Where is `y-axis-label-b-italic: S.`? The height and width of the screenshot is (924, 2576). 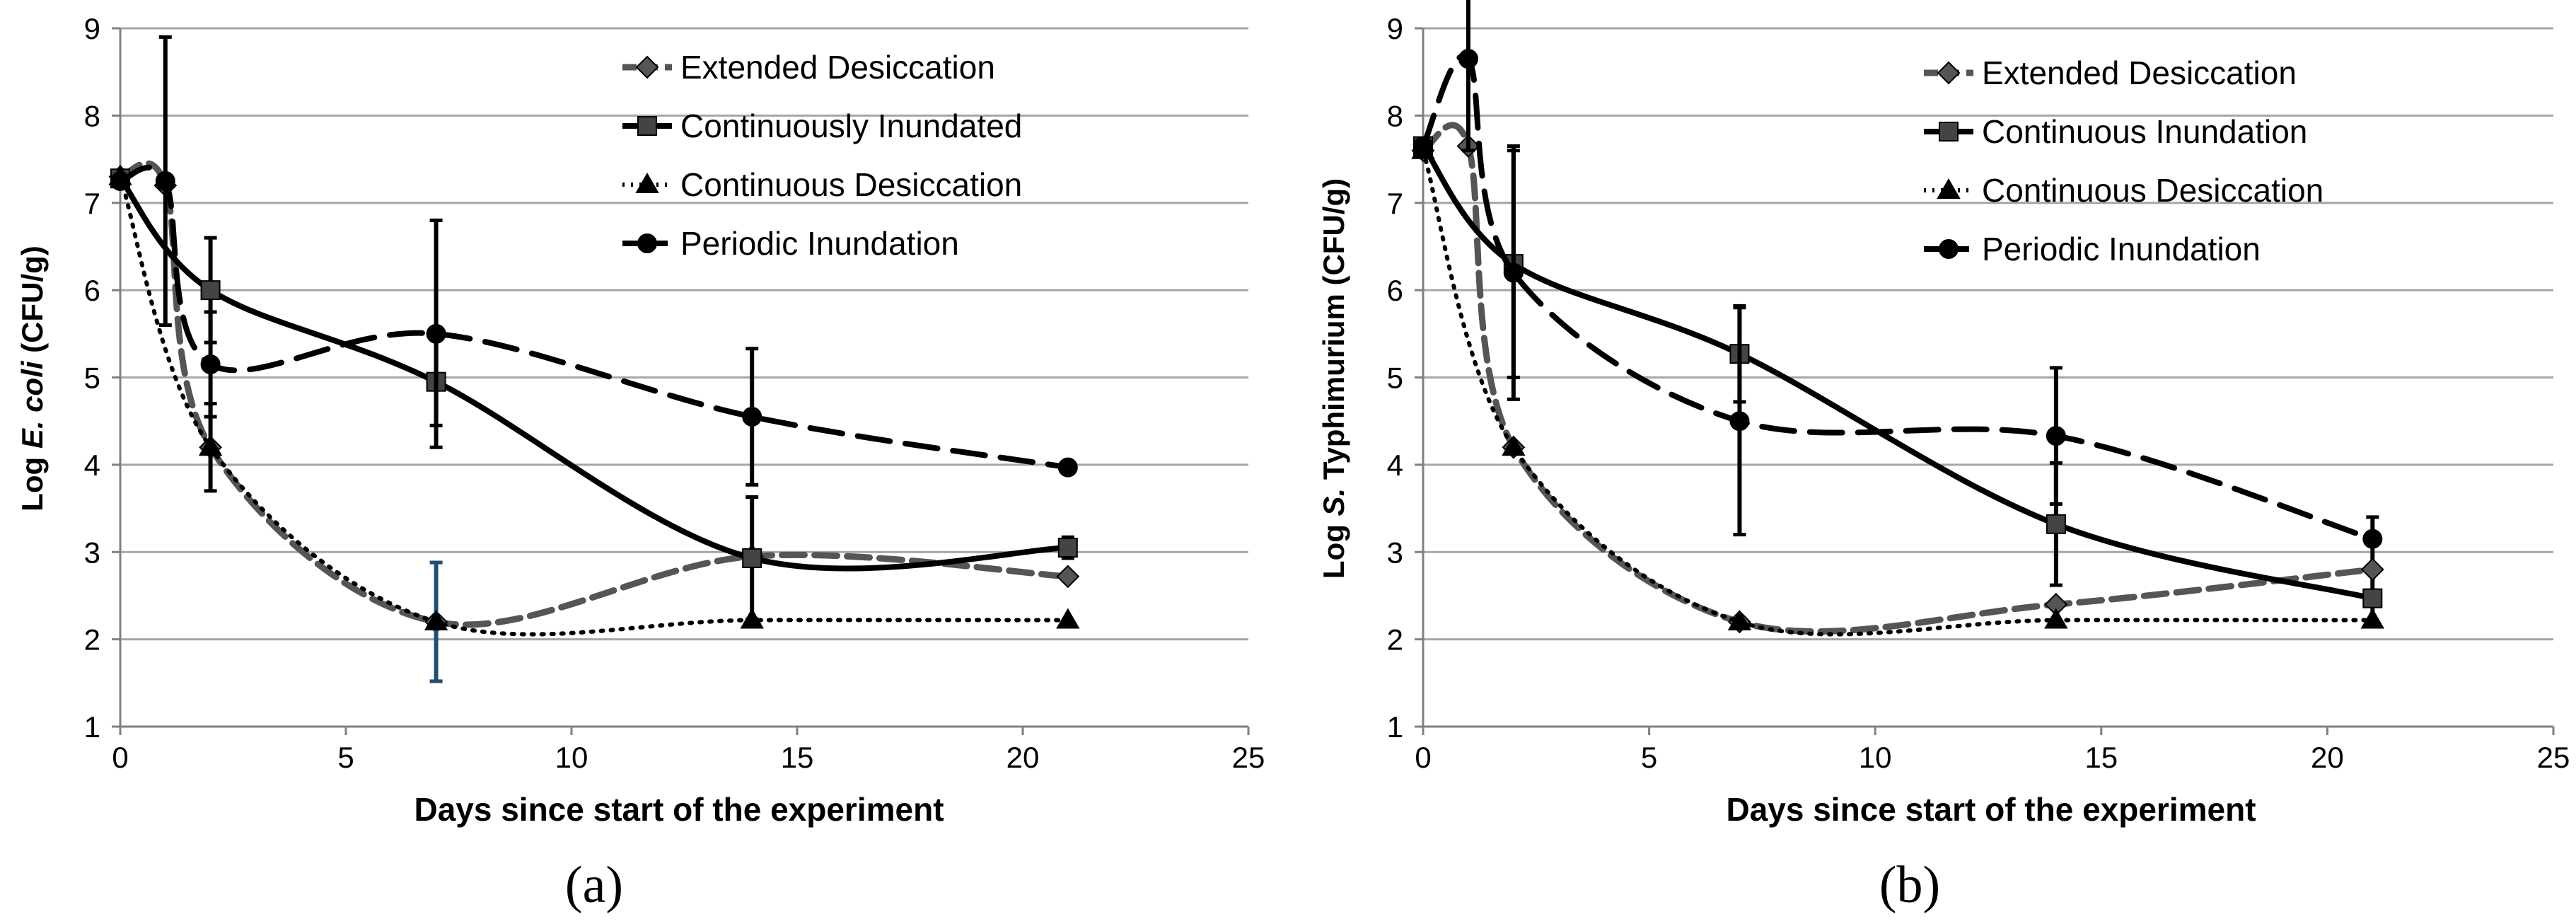 y-axis-label-b-italic: S. is located at coordinates (1333, 502).